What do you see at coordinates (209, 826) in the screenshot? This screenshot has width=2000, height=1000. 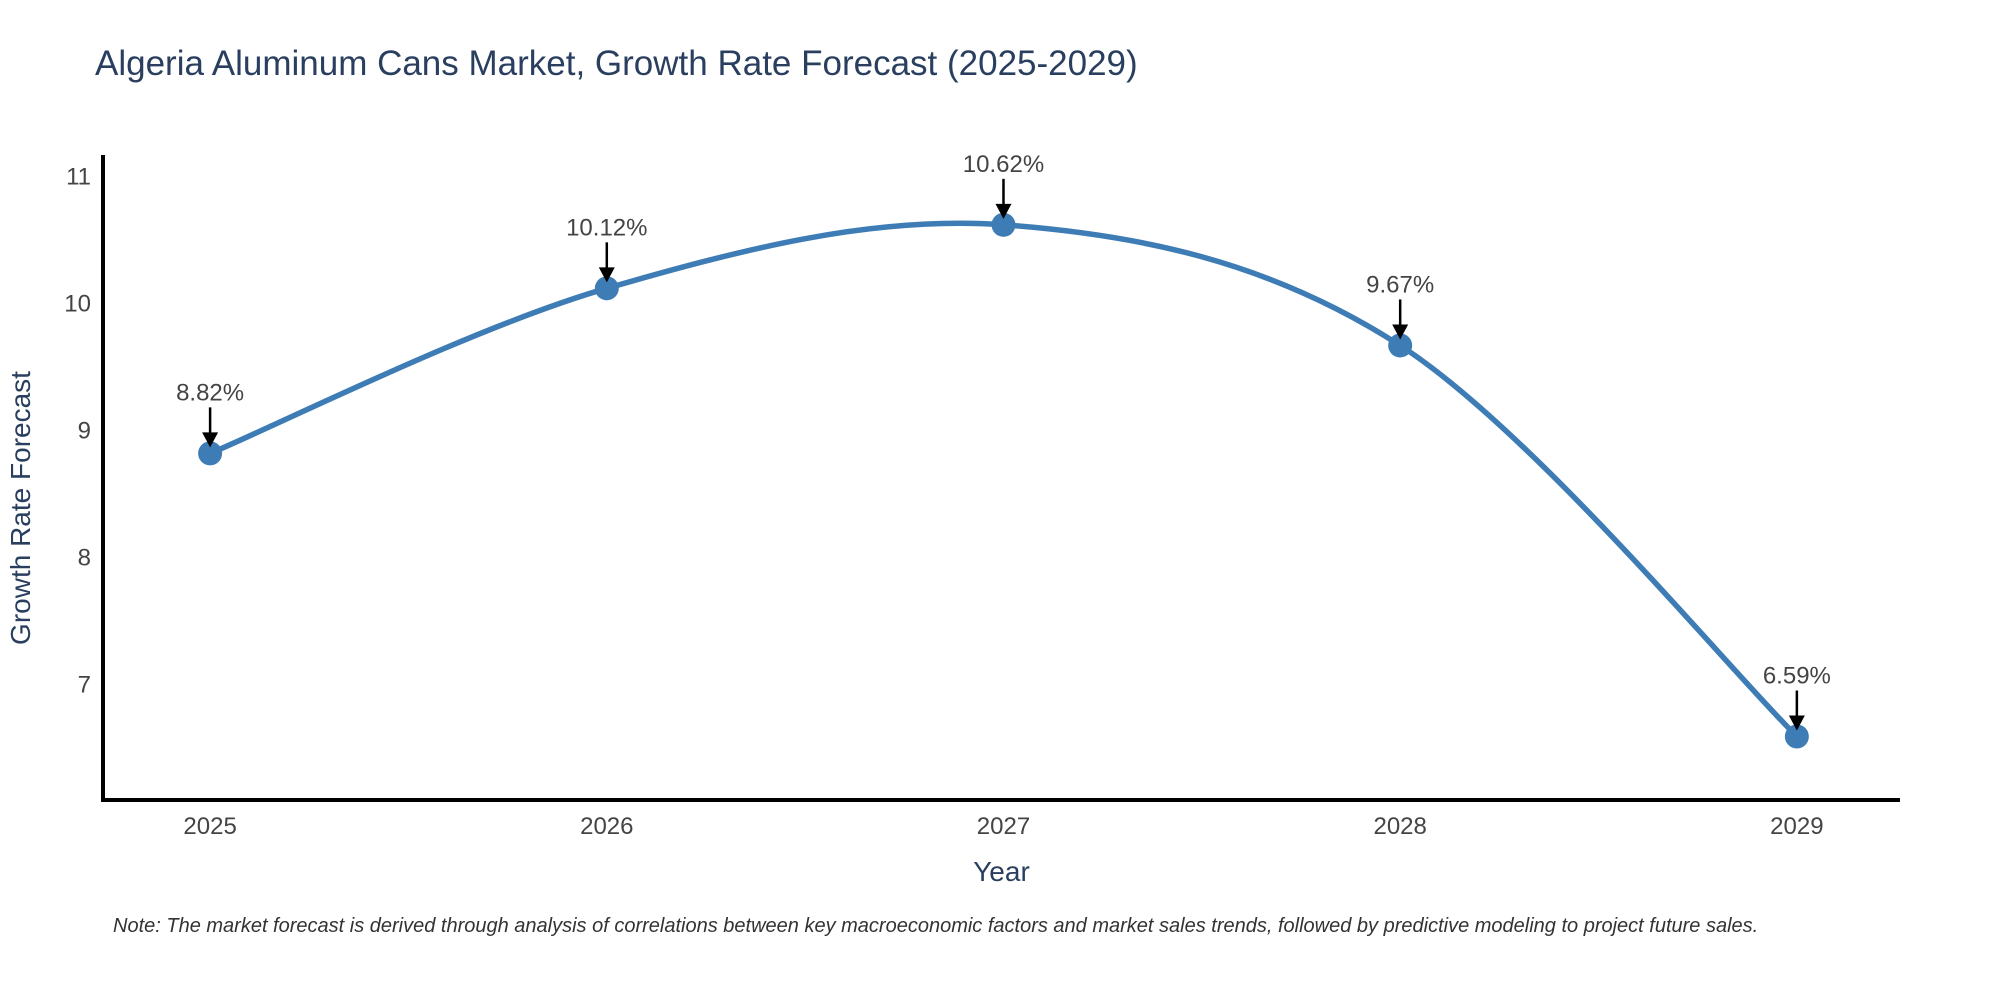 I see `x-tick-label: 2025` at bounding box center [209, 826].